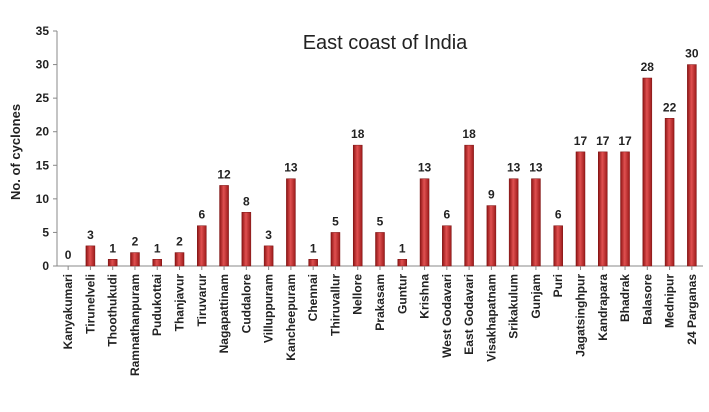 Image resolution: width=709 pixels, height=412 pixels. I want to click on x-tick-label: Mednipur, so click(670, 301).